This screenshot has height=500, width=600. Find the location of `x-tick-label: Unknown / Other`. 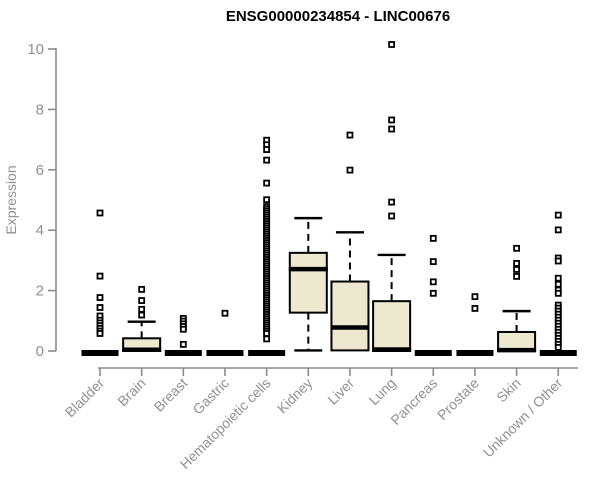

x-tick-label: Unknown / Other is located at coordinates (523, 418).